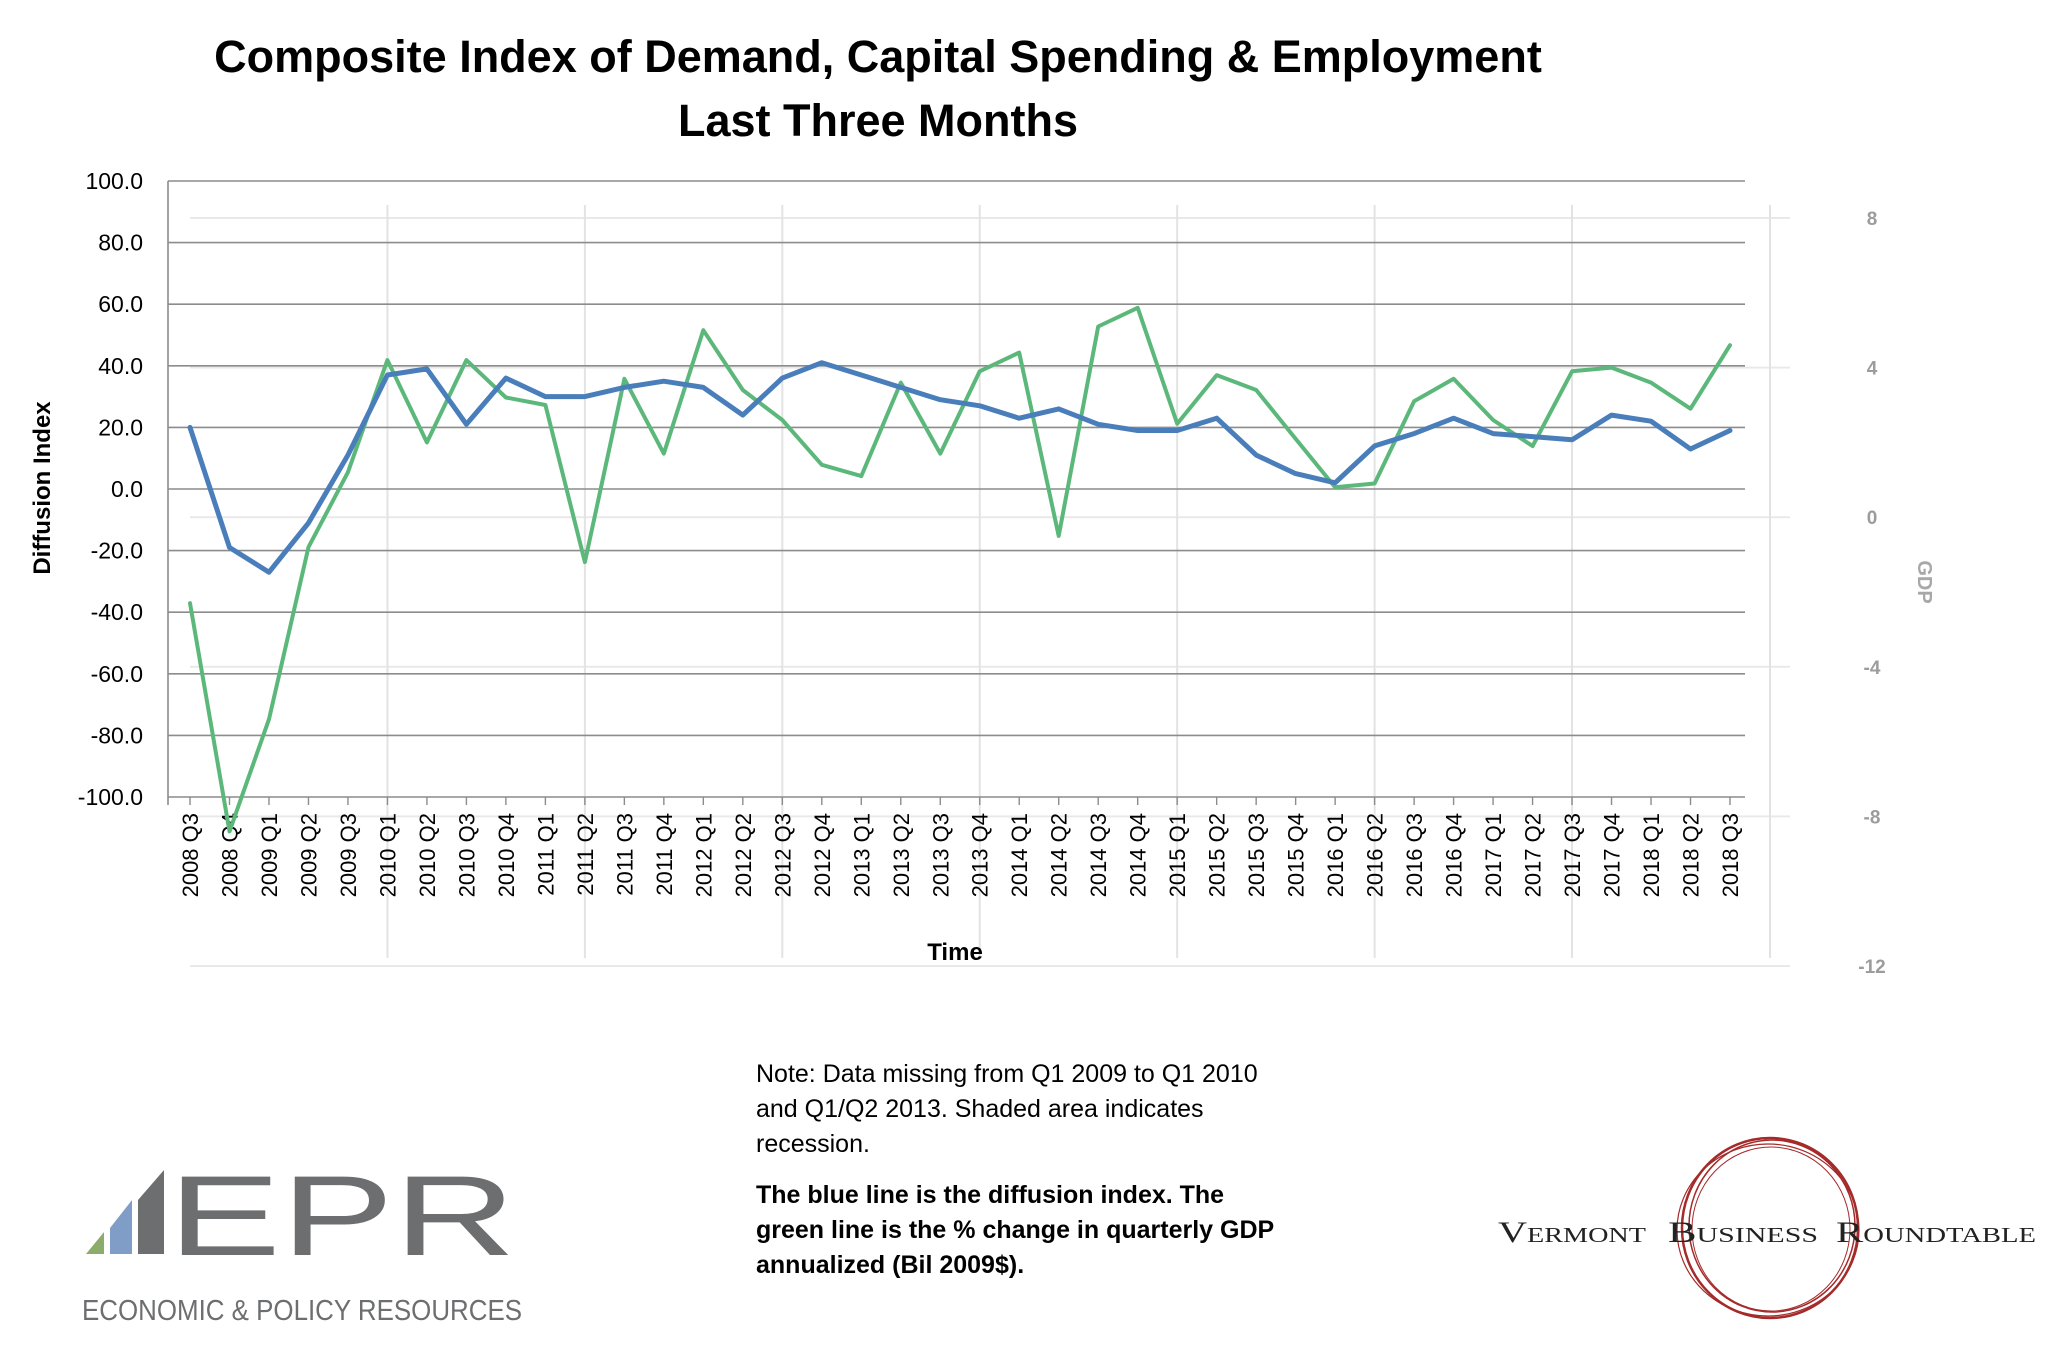 Image resolution: width=2048 pixels, height=1362 pixels. What do you see at coordinates (1177, 855) in the screenshot?
I see `x-tick-label: 2015 Q1` at bounding box center [1177, 855].